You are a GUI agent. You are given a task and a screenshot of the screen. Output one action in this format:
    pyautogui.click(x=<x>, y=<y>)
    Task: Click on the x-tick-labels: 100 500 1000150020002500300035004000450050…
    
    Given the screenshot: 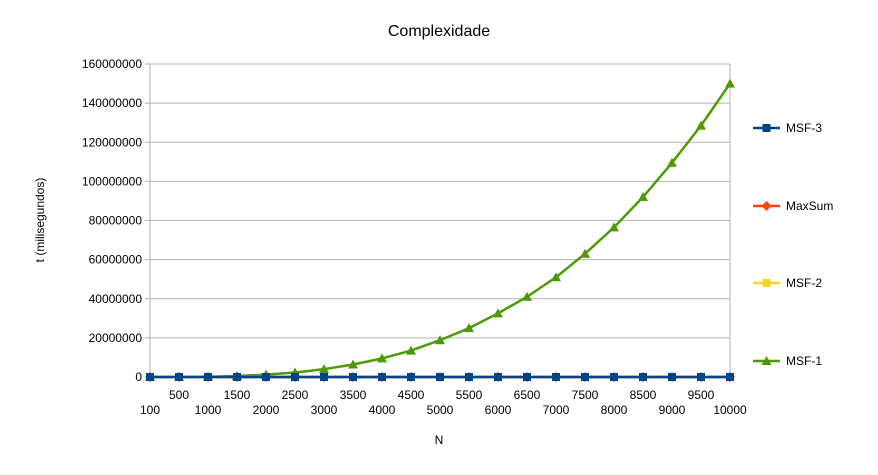 What is the action you would take?
    pyautogui.click(x=443, y=402)
    